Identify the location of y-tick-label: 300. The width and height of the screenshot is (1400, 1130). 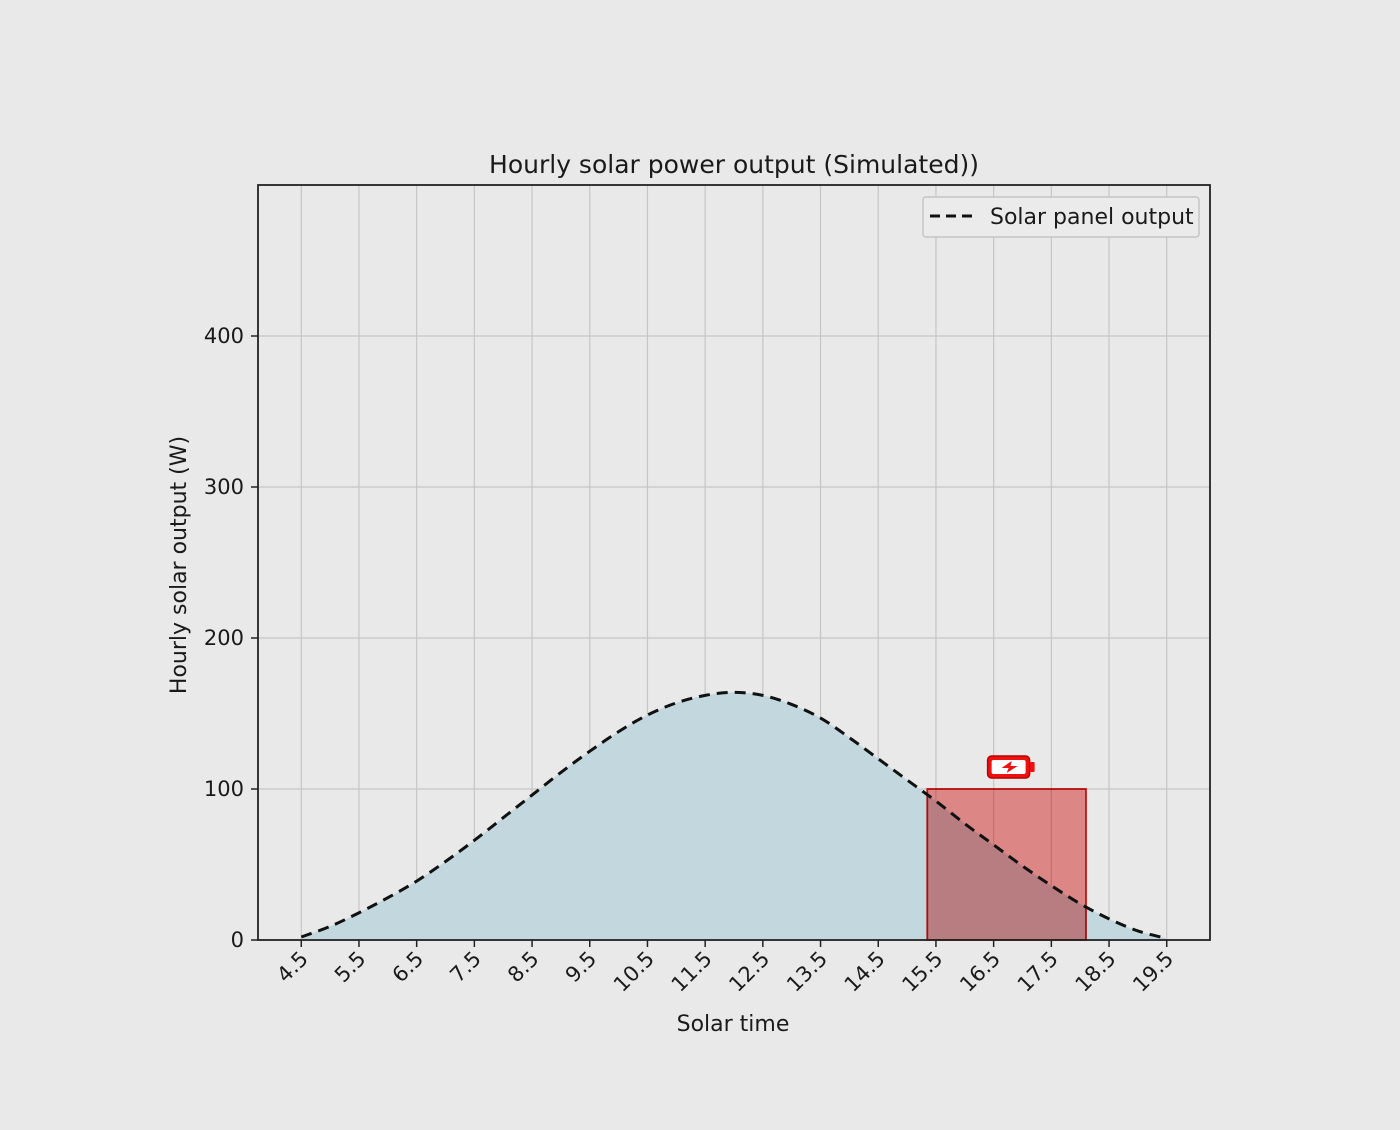
(224, 487).